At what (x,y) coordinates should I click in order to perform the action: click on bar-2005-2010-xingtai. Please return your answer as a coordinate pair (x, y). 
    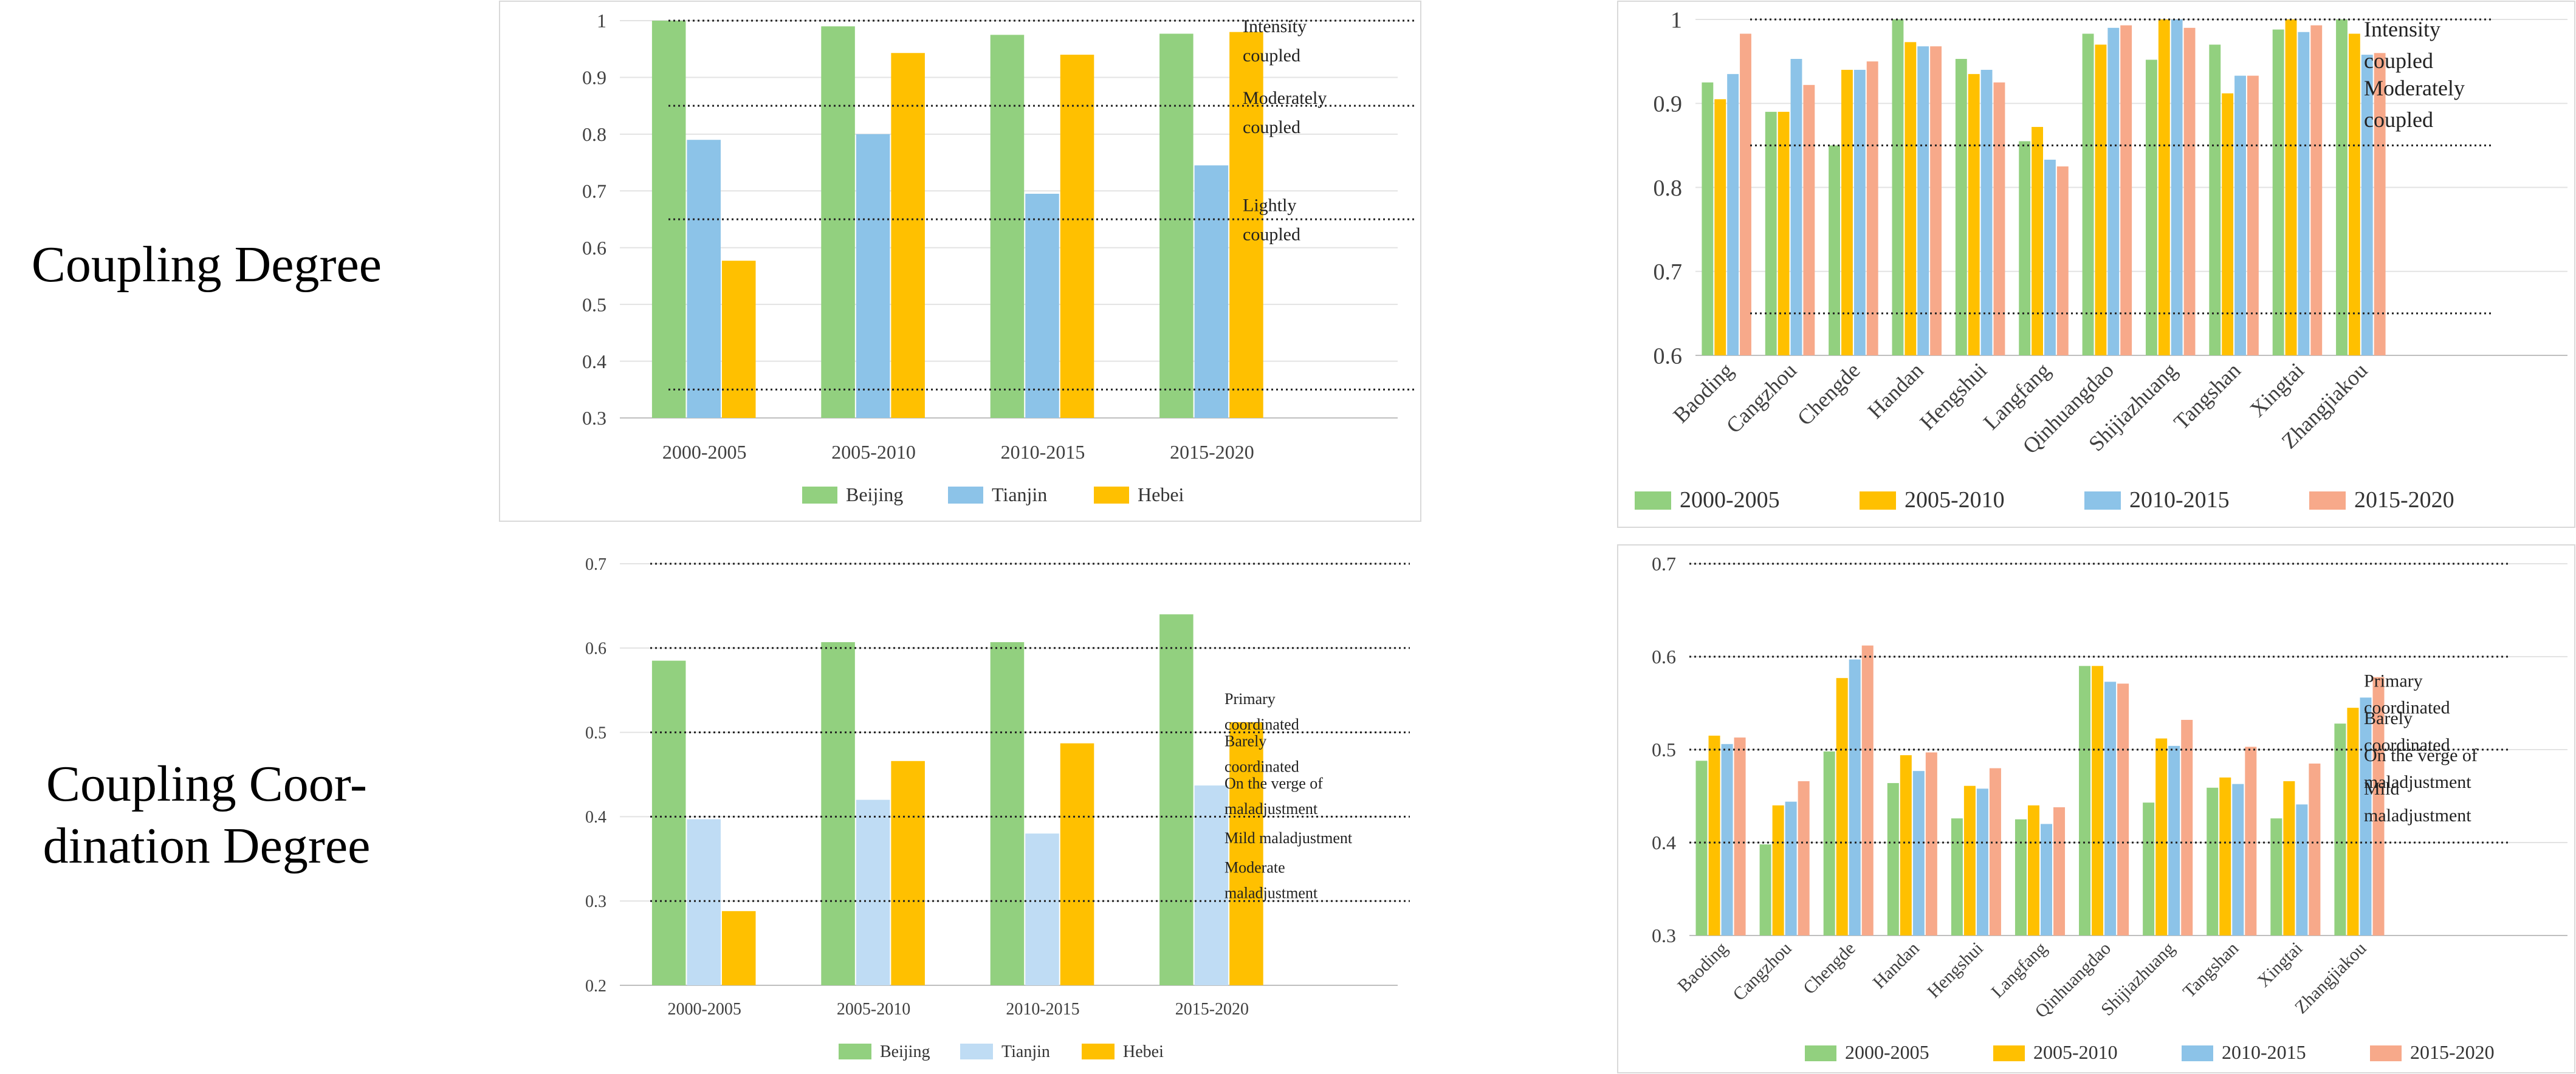
    Looking at the image, I should click on (2289, 858).